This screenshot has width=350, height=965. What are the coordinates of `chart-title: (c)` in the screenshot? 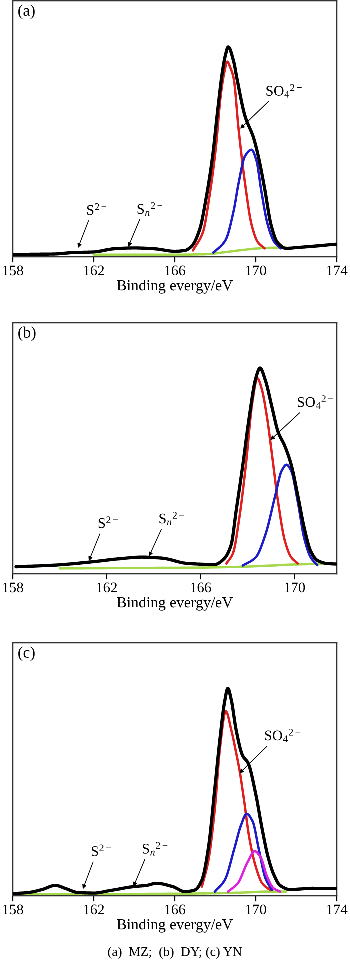 It's located at (26, 654).